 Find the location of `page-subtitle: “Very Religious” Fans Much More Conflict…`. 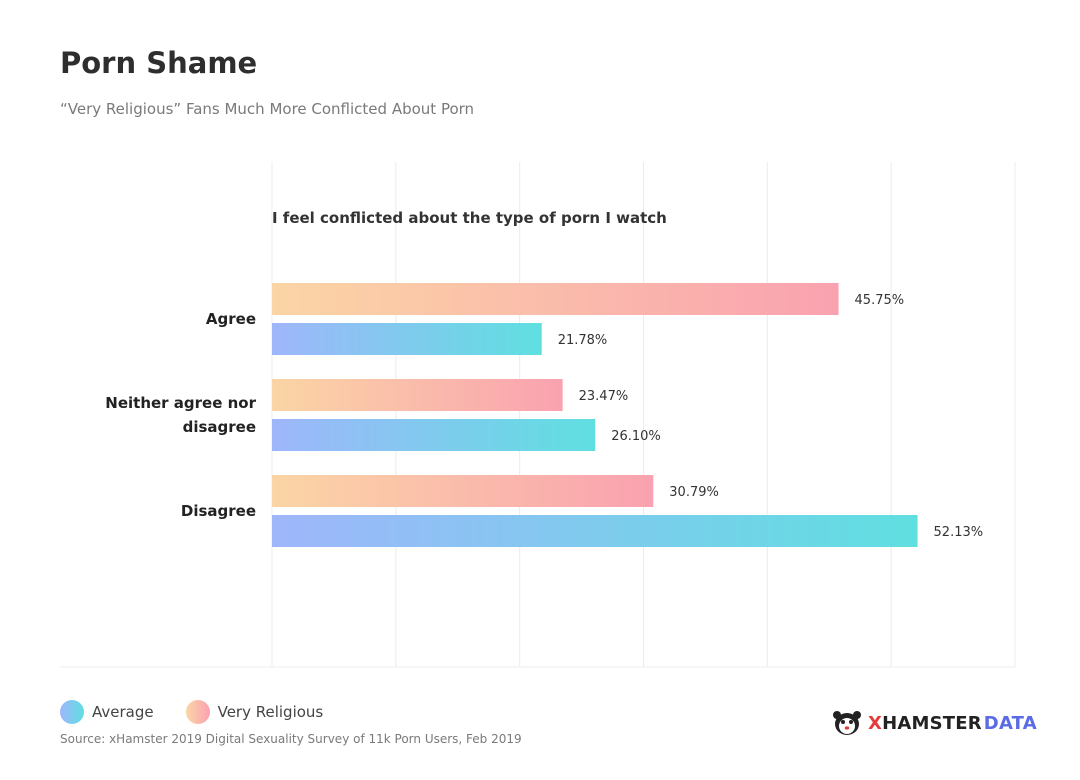

page-subtitle: “Very Religious” Fans Much More Conflict… is located at coordinates (267, 109).